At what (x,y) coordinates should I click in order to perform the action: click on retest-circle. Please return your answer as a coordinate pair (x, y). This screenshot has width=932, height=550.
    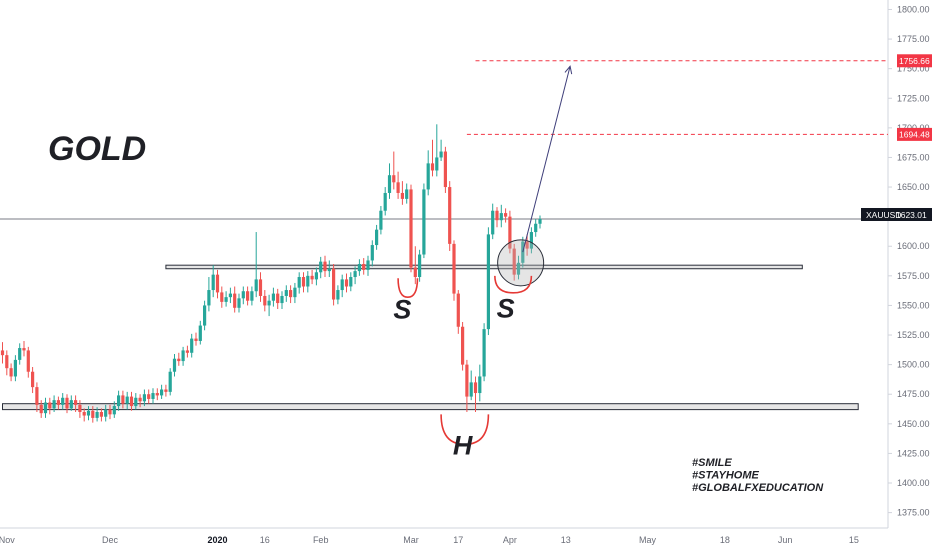
    Looking at the image, I should click on (521, 263).